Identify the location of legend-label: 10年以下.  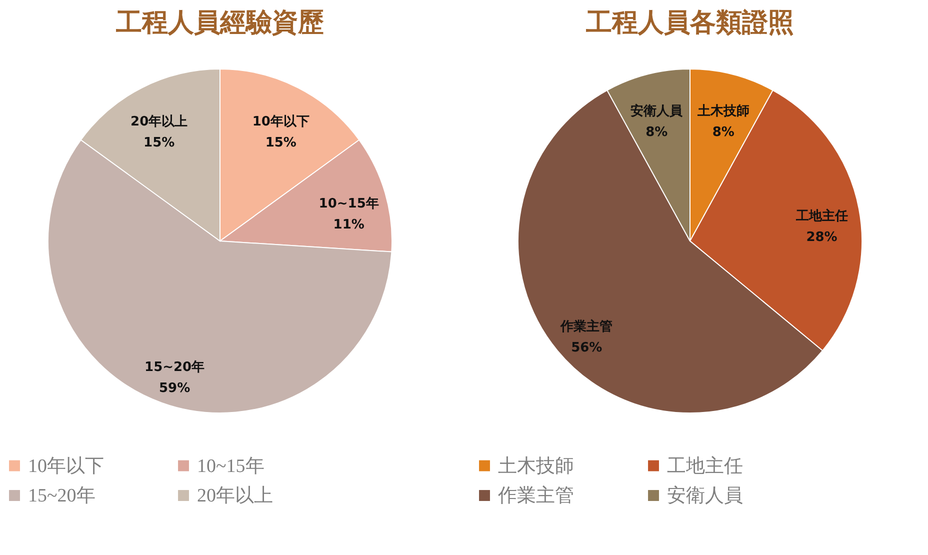
(66, 466).